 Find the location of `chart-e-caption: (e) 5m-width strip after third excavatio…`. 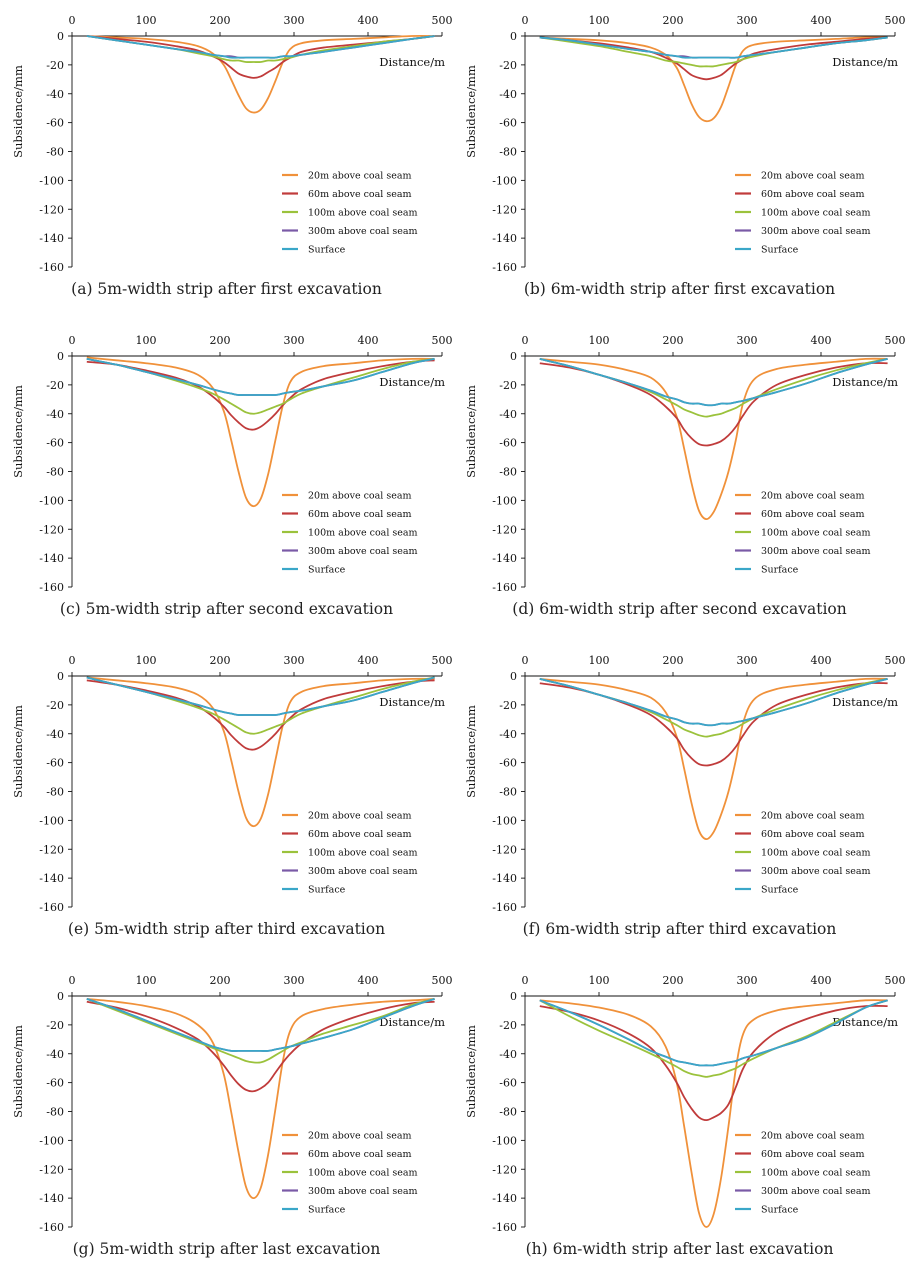

chart-e-caption: (e) 5m-width strip after third excavatio… is located at coordinates (226, 929).